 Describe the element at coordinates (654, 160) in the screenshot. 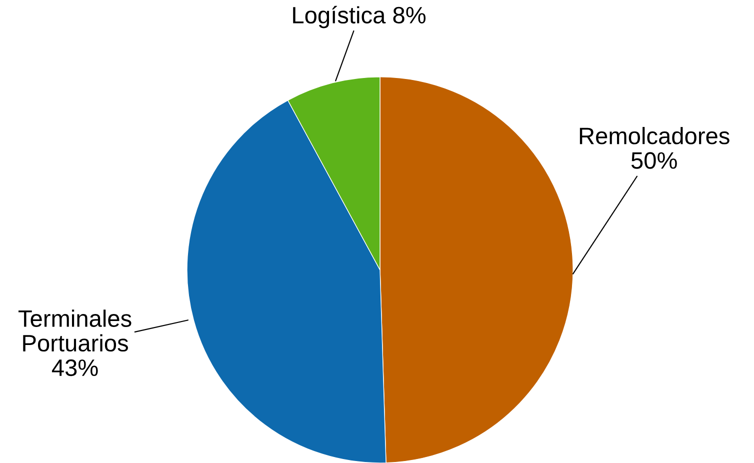

I see `data-label: 50%` at that location.